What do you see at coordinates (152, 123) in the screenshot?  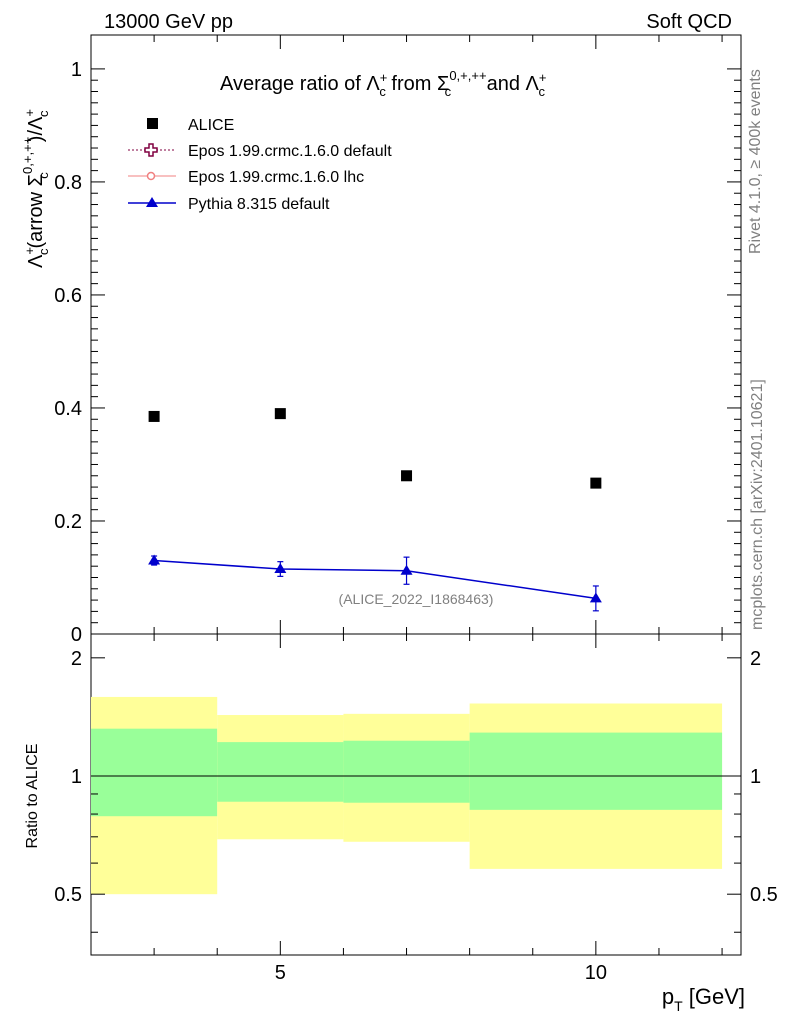 I see `legend-alice-marker` at bounding box center [152, 123].